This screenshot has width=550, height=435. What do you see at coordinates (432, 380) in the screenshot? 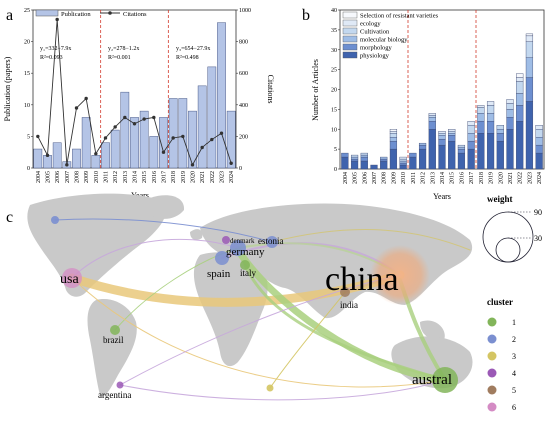
I see `node-label-austral: austral` at bounding box center [432, 380].